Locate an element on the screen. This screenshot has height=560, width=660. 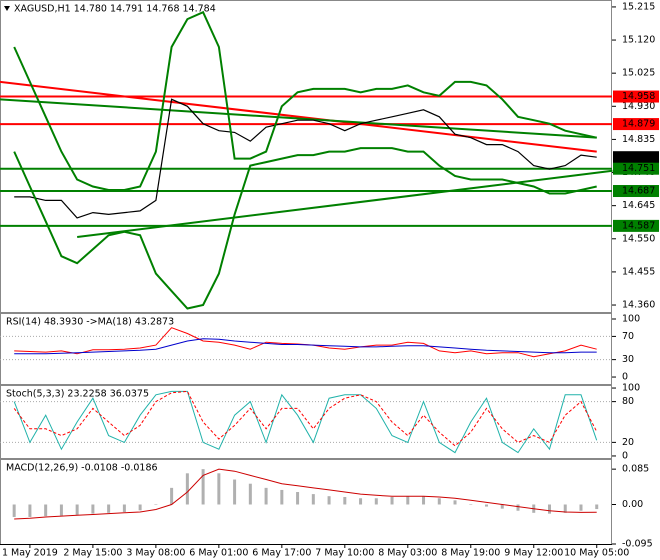
price-label: 14.587 is located at coordinates (638, 225).